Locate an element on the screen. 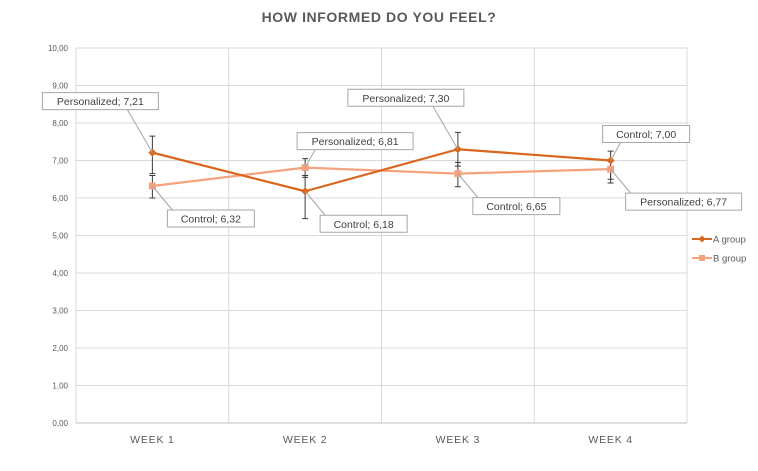  x-tick-label: WEEK 1 is located at coordinates (152, 440).